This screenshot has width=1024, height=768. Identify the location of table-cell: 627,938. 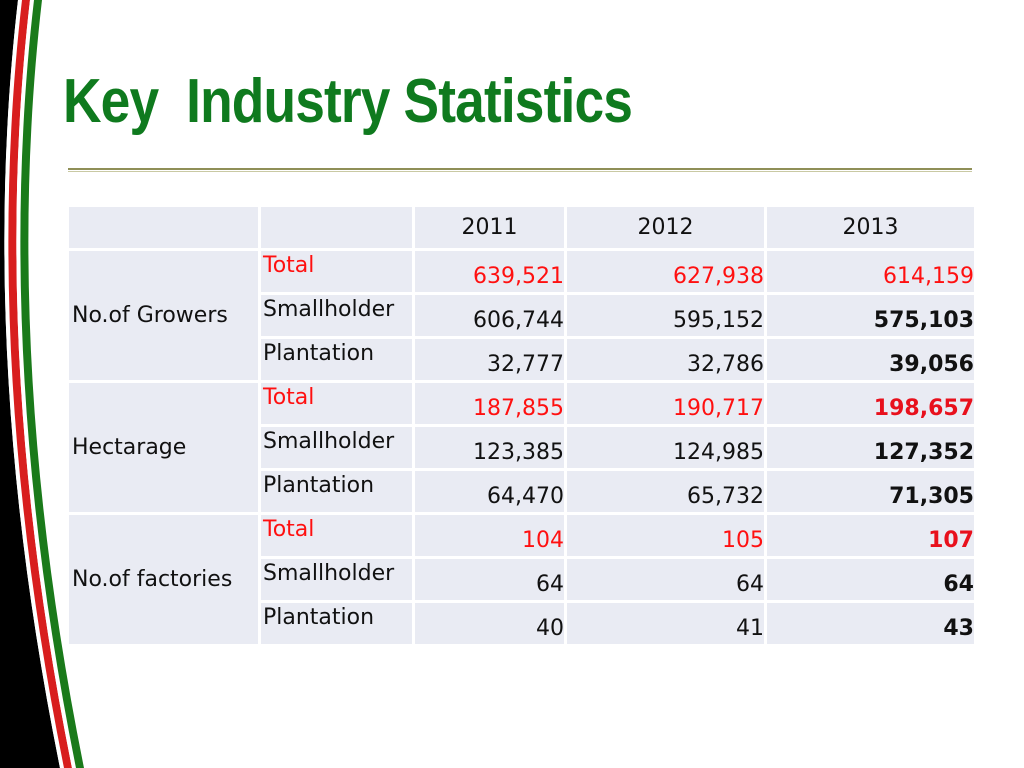
(665, 271).